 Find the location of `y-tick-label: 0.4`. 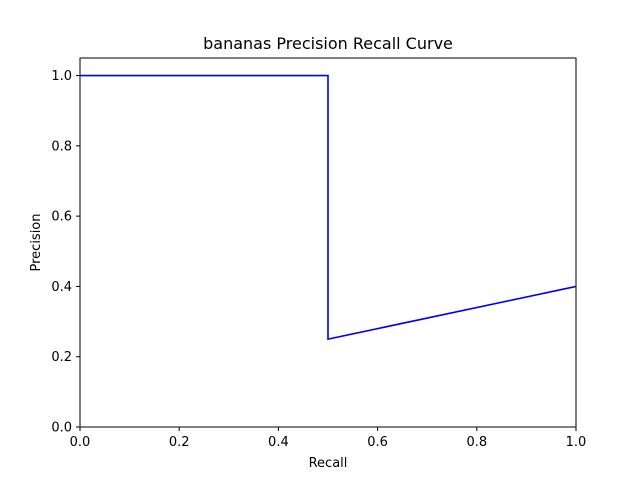

y-tick-label: 0.4 is located at coordinates (61, 287).